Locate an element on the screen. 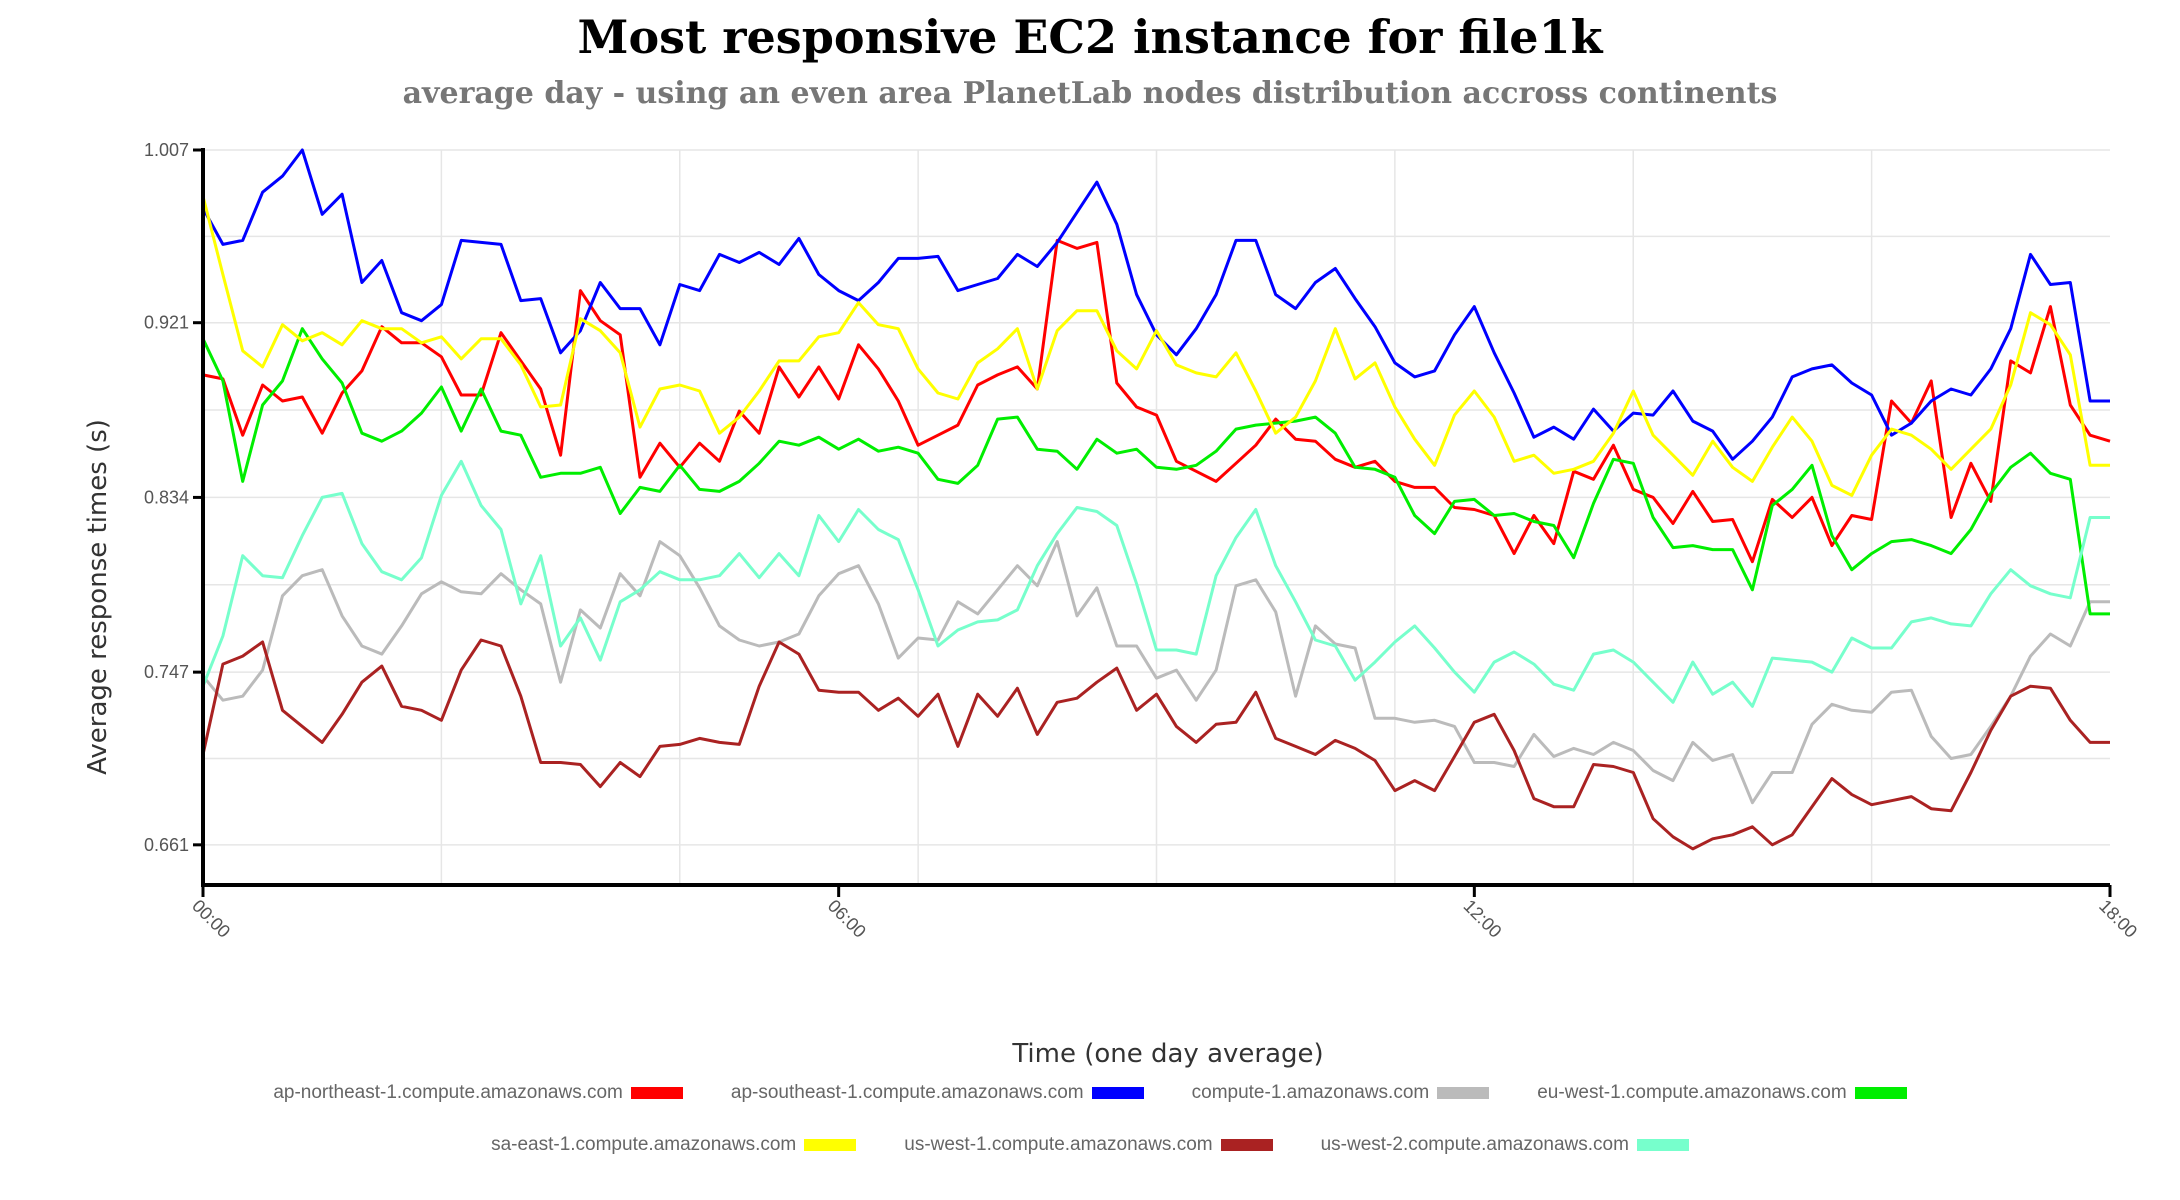  y-tick-label: 0.834 is located at coordinates (166, 497).